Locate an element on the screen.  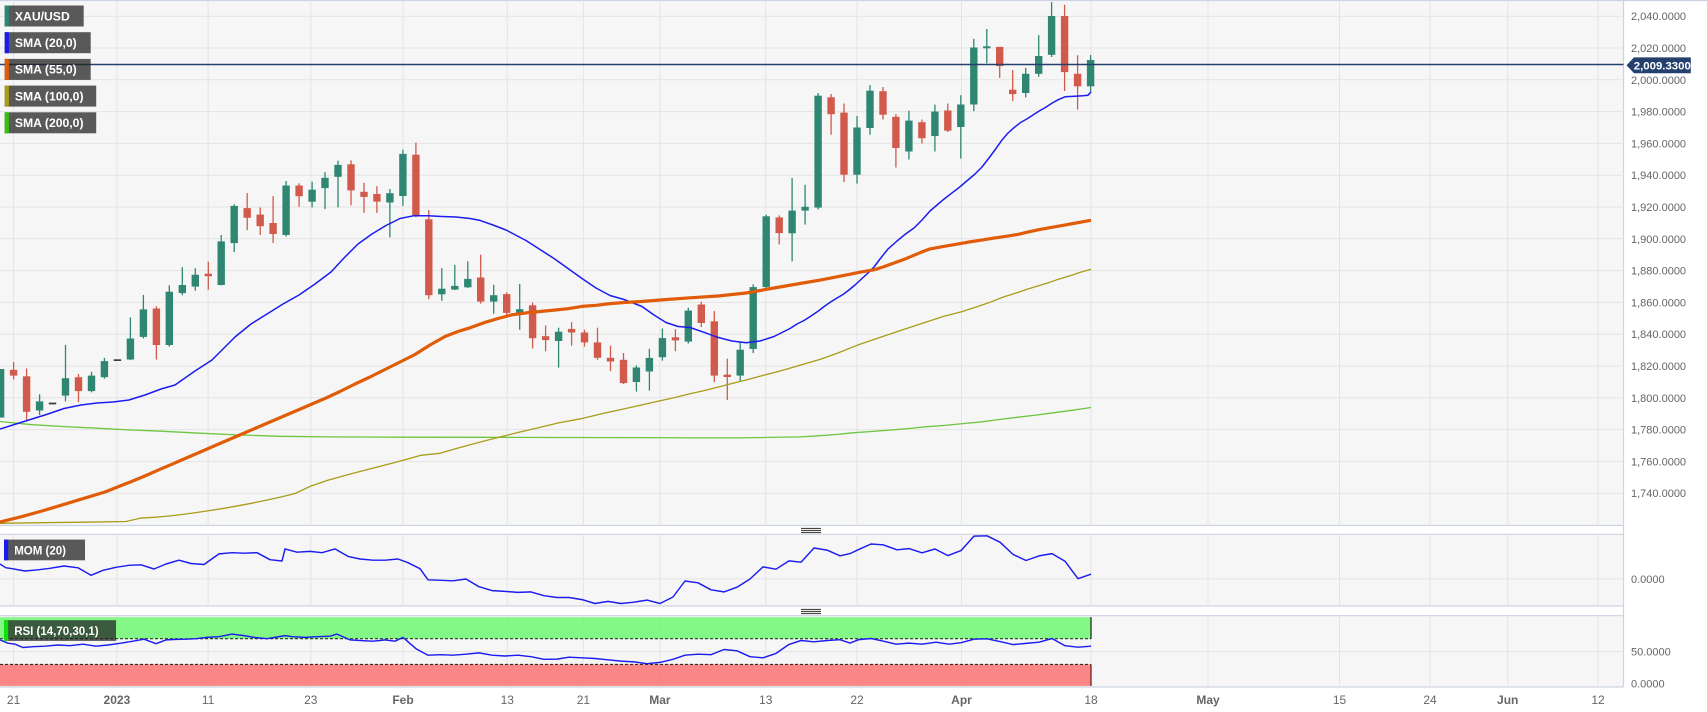
svg-text: 1,920.0000 is located at coordinates (1658, 208).